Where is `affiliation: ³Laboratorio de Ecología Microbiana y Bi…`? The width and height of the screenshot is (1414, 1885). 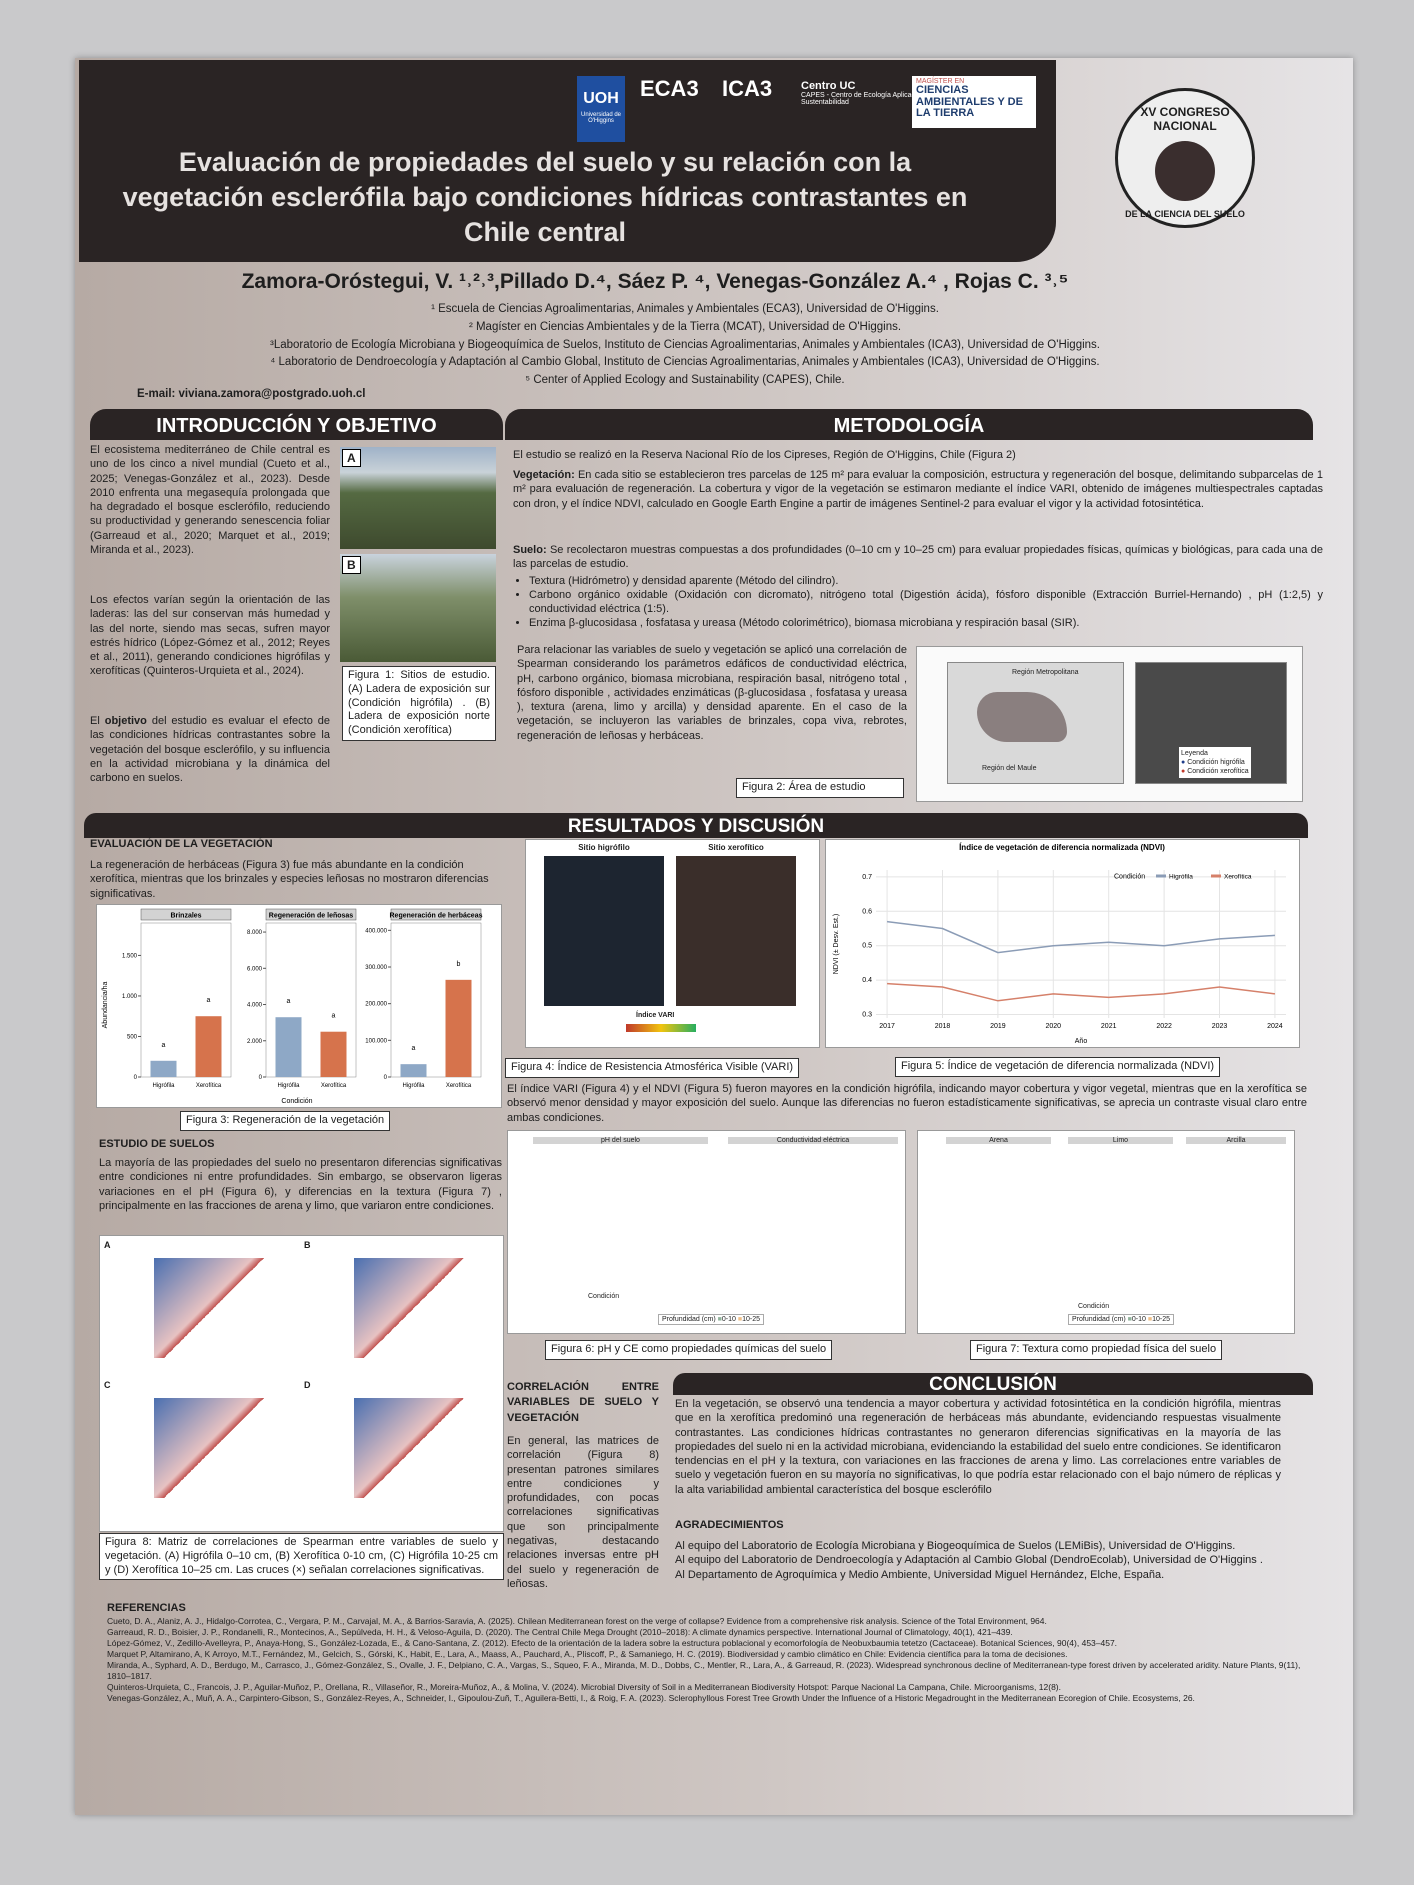 affiliation: ³Laboratorio de Ecología Microbiana y Bi… is located at coordinates (685, 344).